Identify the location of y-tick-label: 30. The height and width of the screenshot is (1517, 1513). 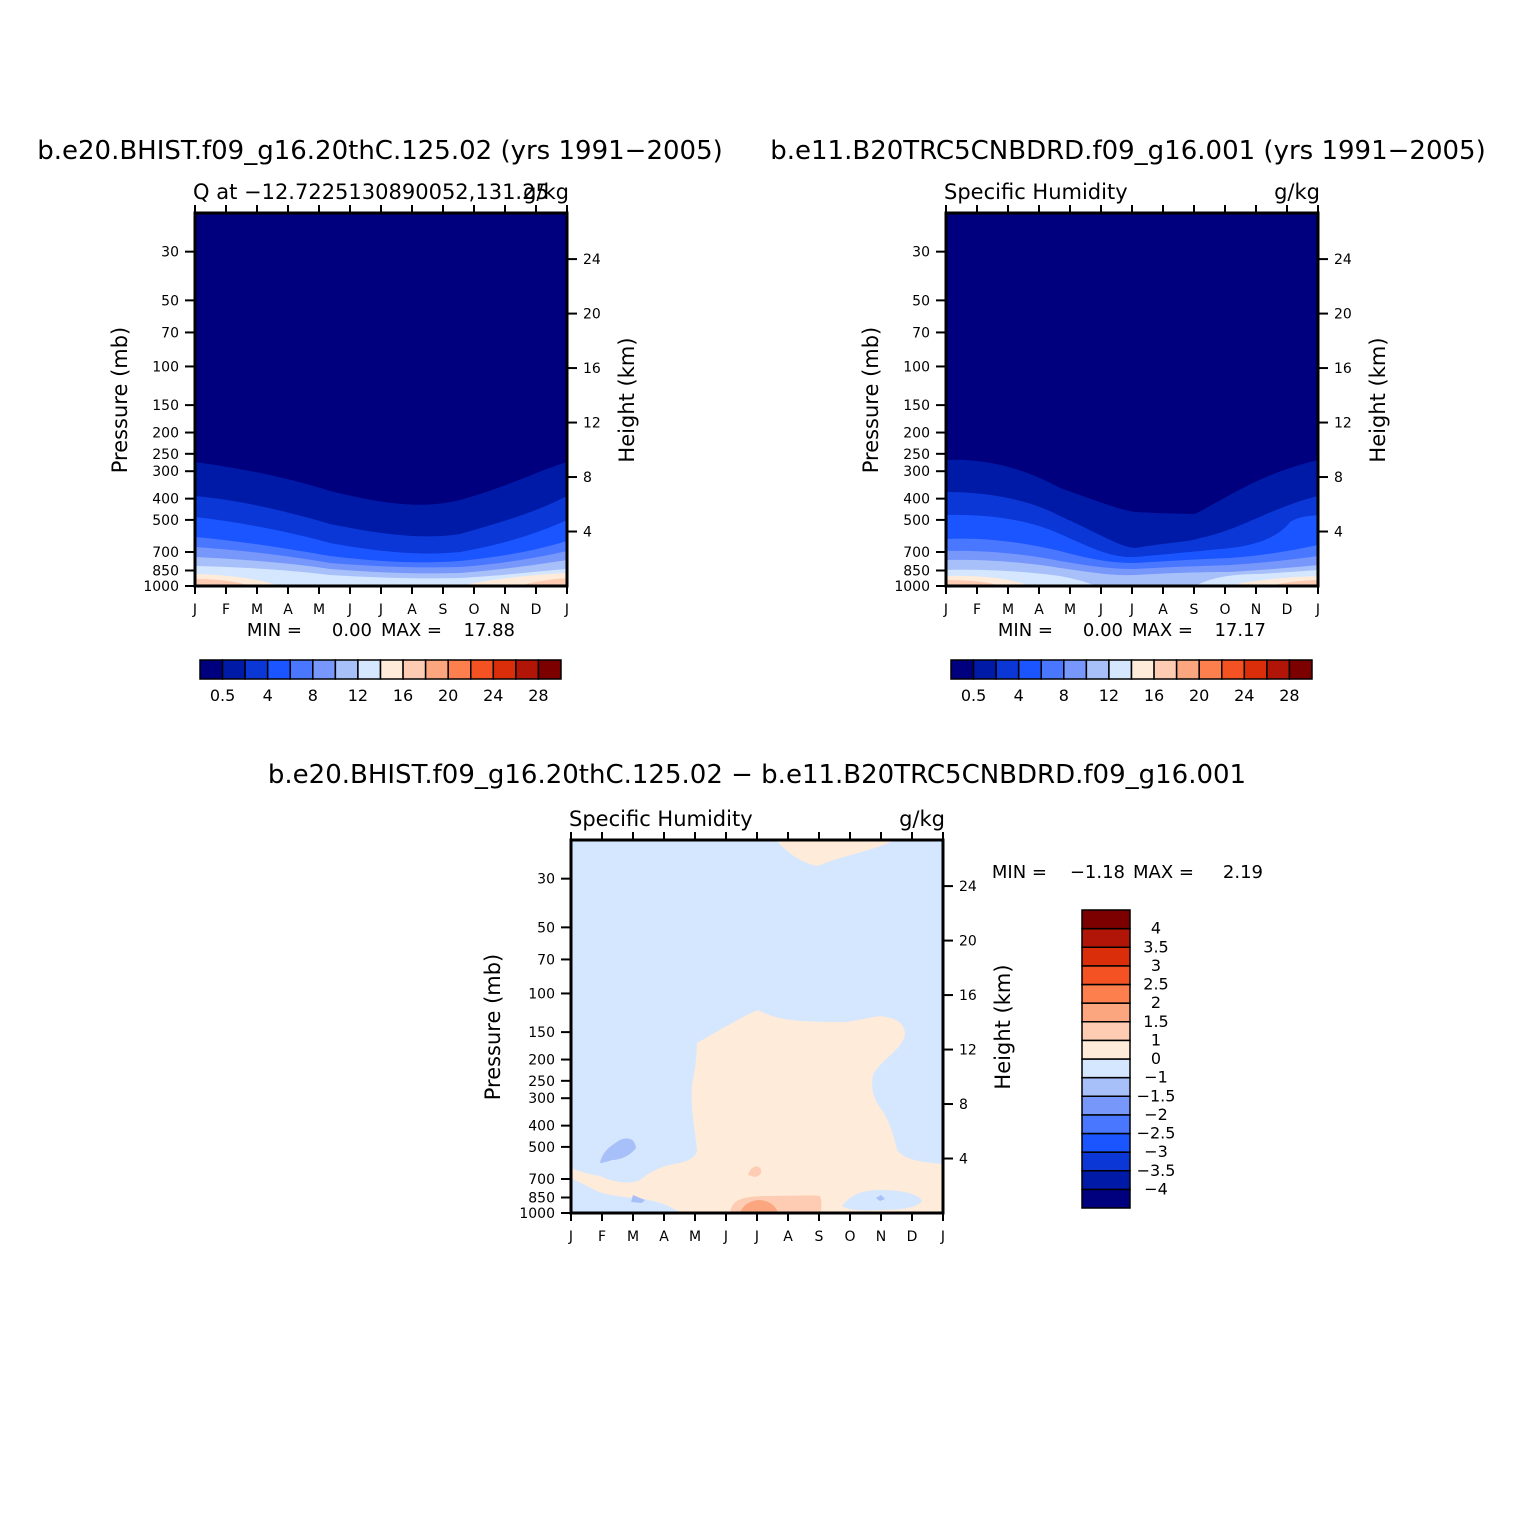
(921, 253).